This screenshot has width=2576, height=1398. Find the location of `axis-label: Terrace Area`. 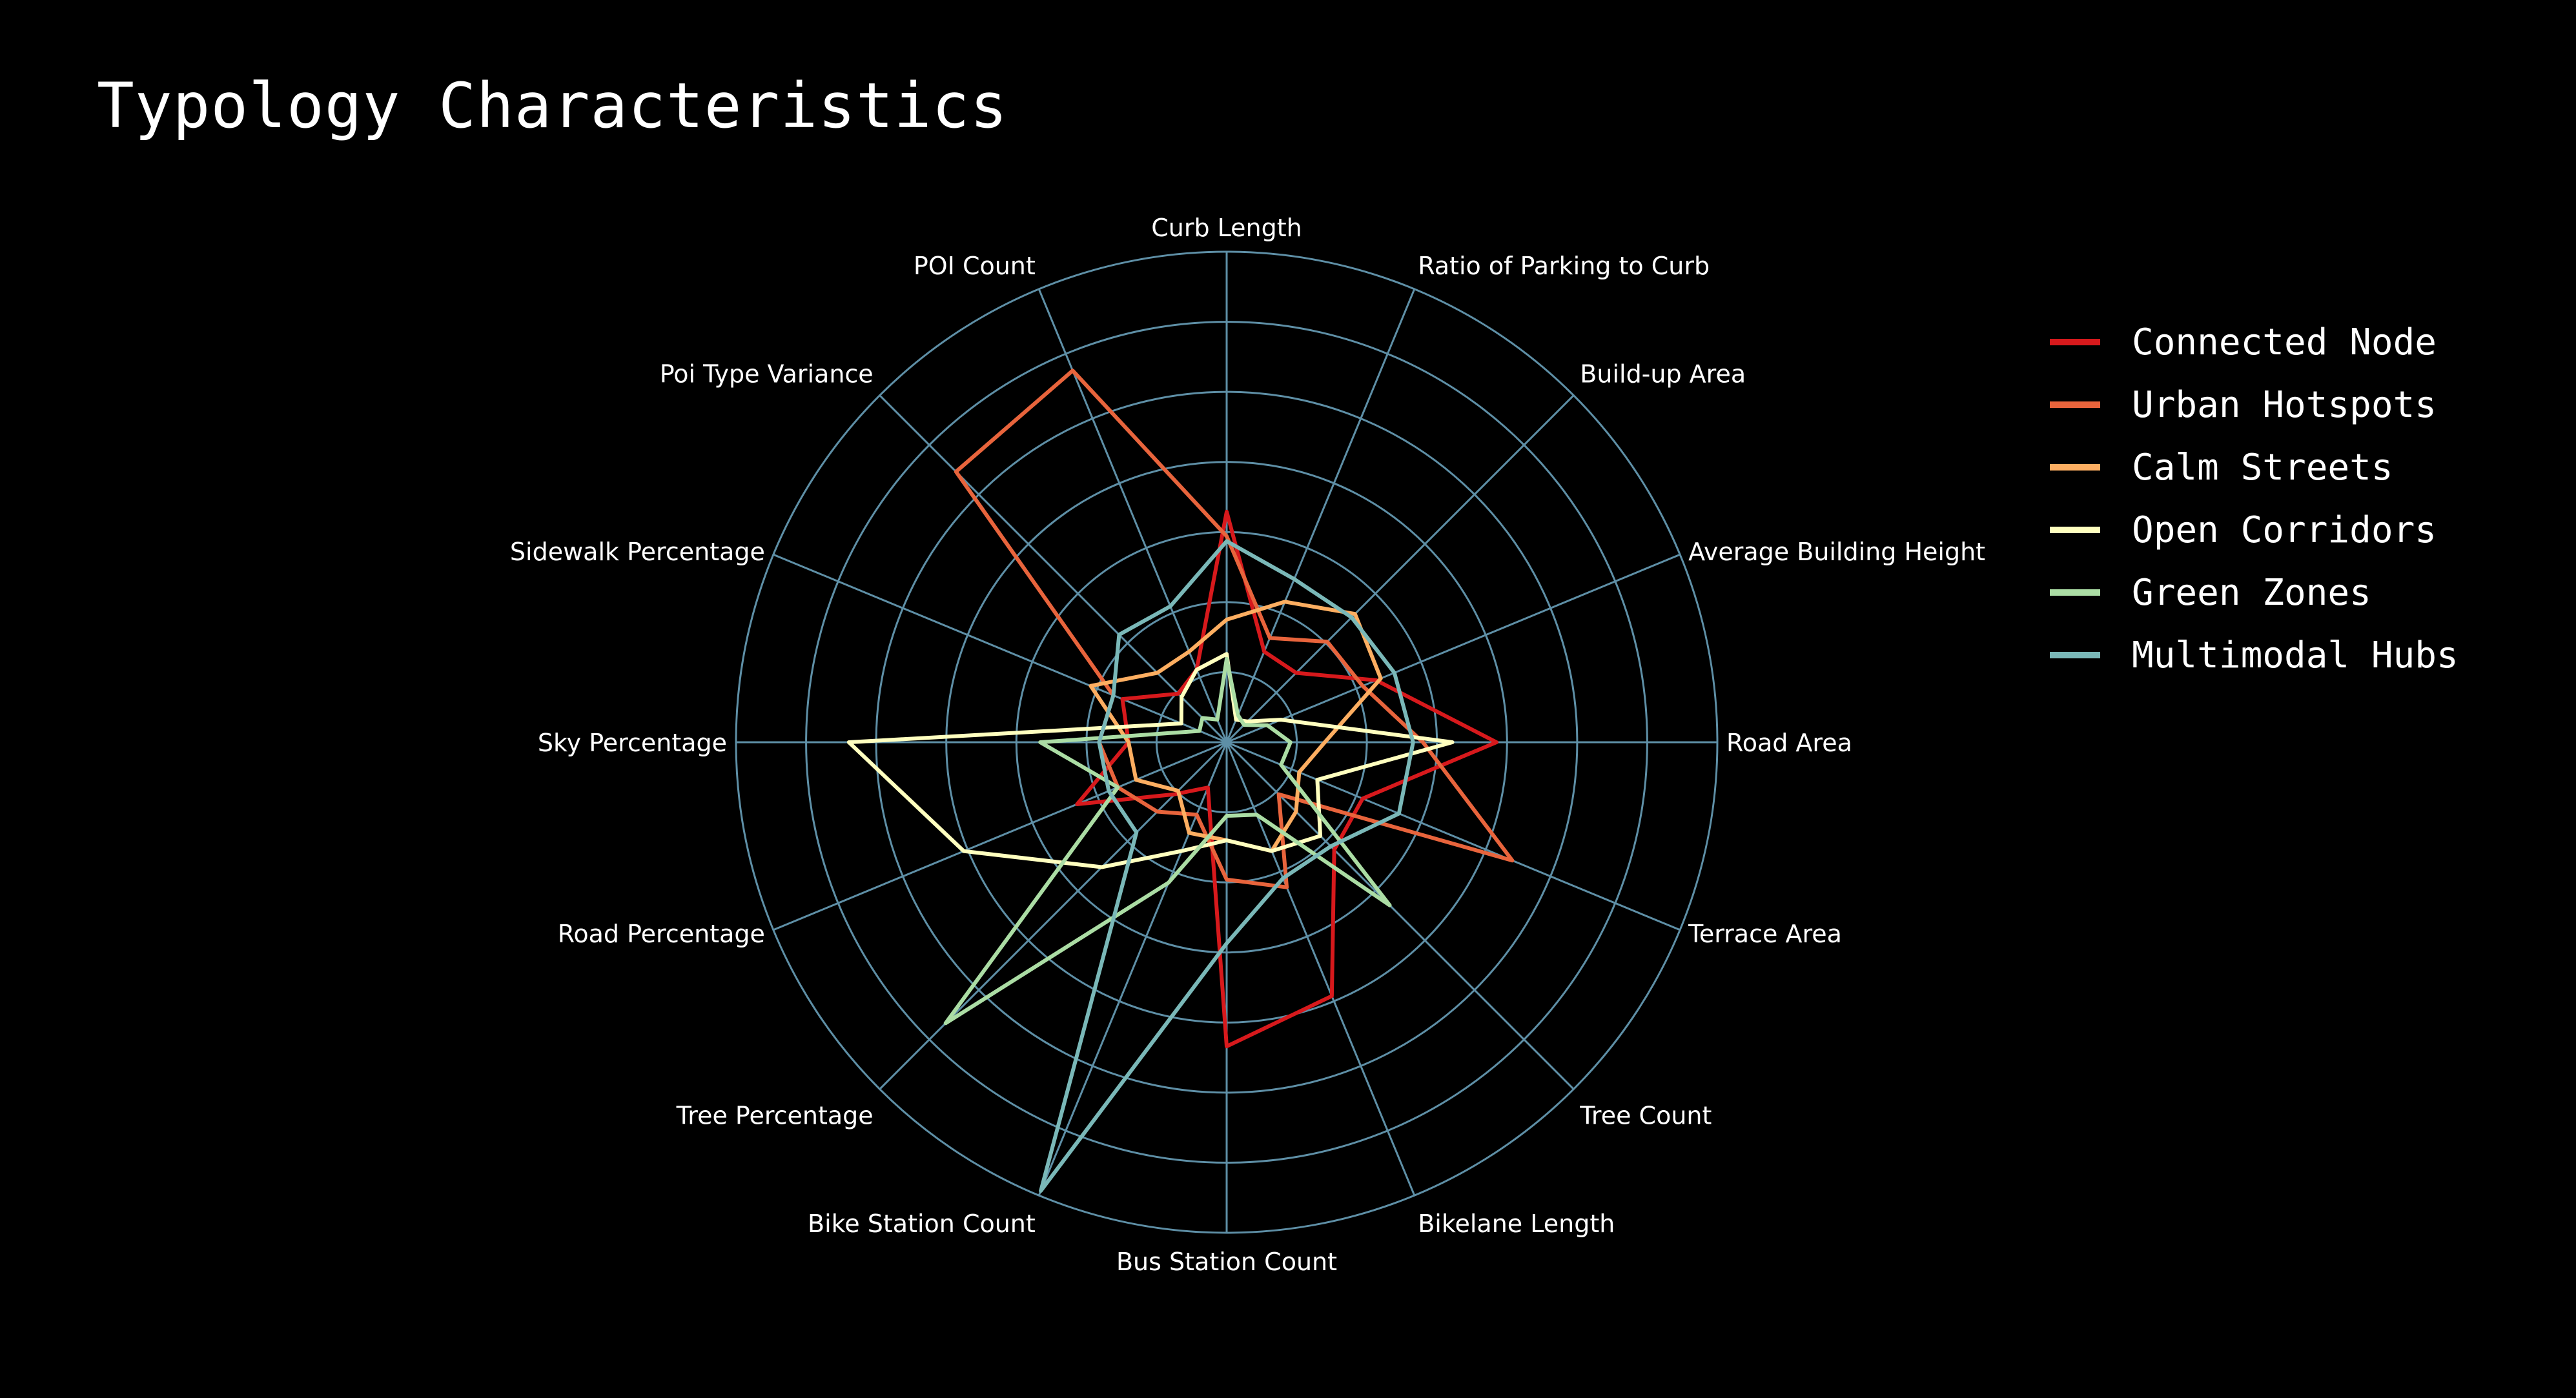

axis-label: Terrace Area is located at coordinates (1765, 934).